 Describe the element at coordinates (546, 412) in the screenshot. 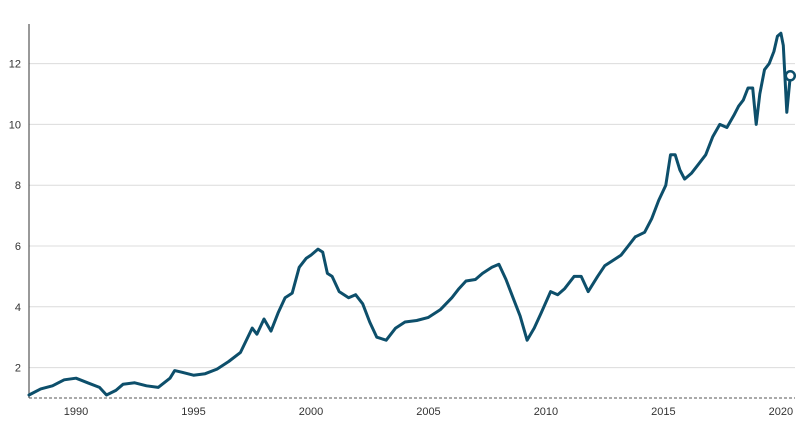

I see `x-tick-label: 2010` at that location.